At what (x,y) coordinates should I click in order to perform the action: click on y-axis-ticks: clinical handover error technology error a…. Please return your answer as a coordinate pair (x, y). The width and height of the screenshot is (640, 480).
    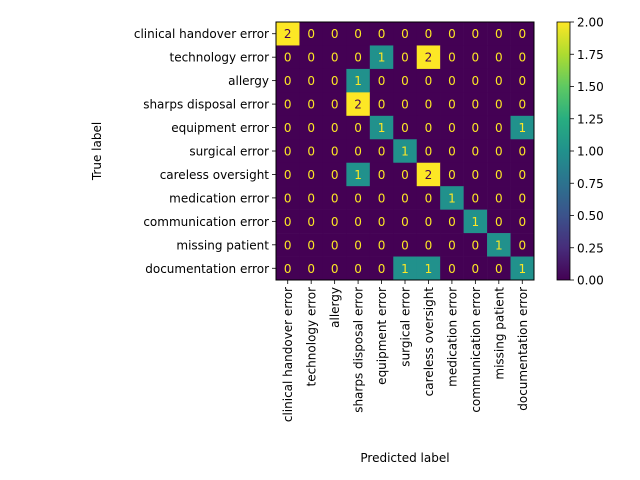
    Looking at the image, I should click on (205, 151).